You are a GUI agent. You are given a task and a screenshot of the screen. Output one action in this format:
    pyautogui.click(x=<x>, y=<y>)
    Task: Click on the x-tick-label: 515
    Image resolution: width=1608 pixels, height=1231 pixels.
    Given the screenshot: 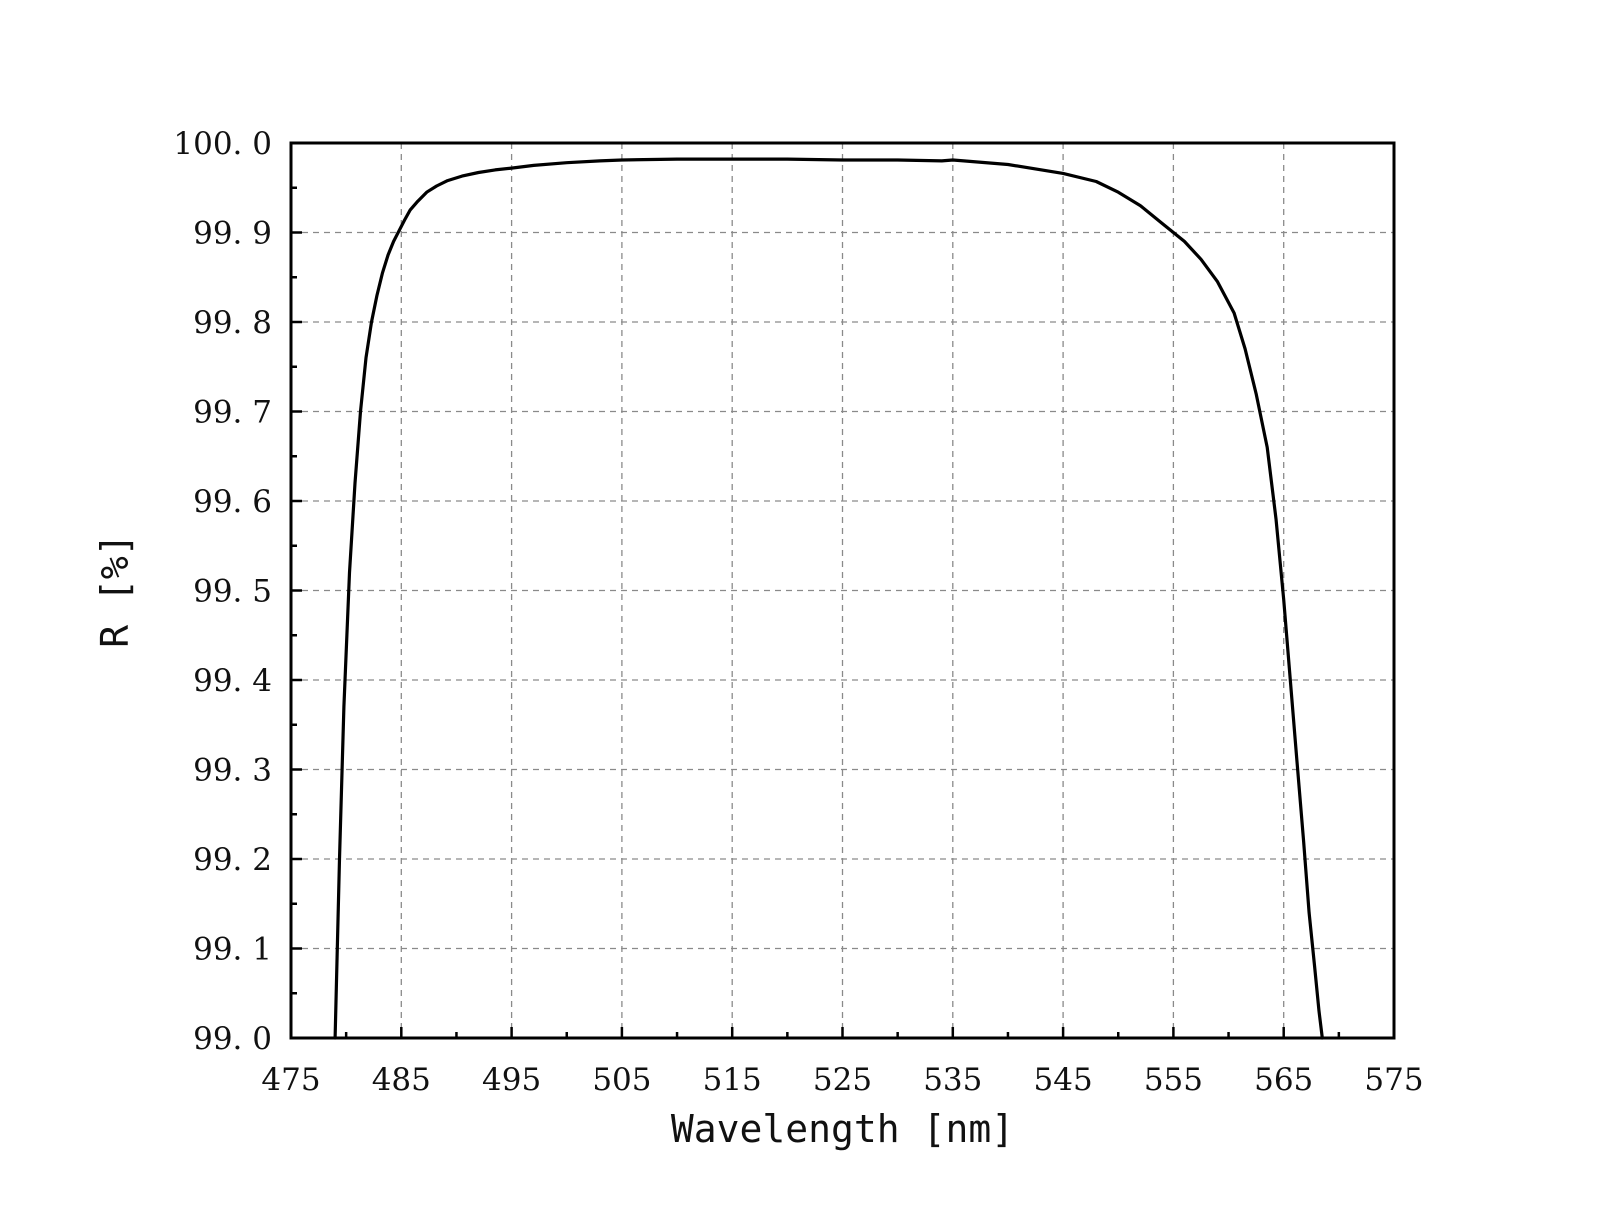 What is the action you would take?
    pyautogui.click(x=732, y=1080)
    